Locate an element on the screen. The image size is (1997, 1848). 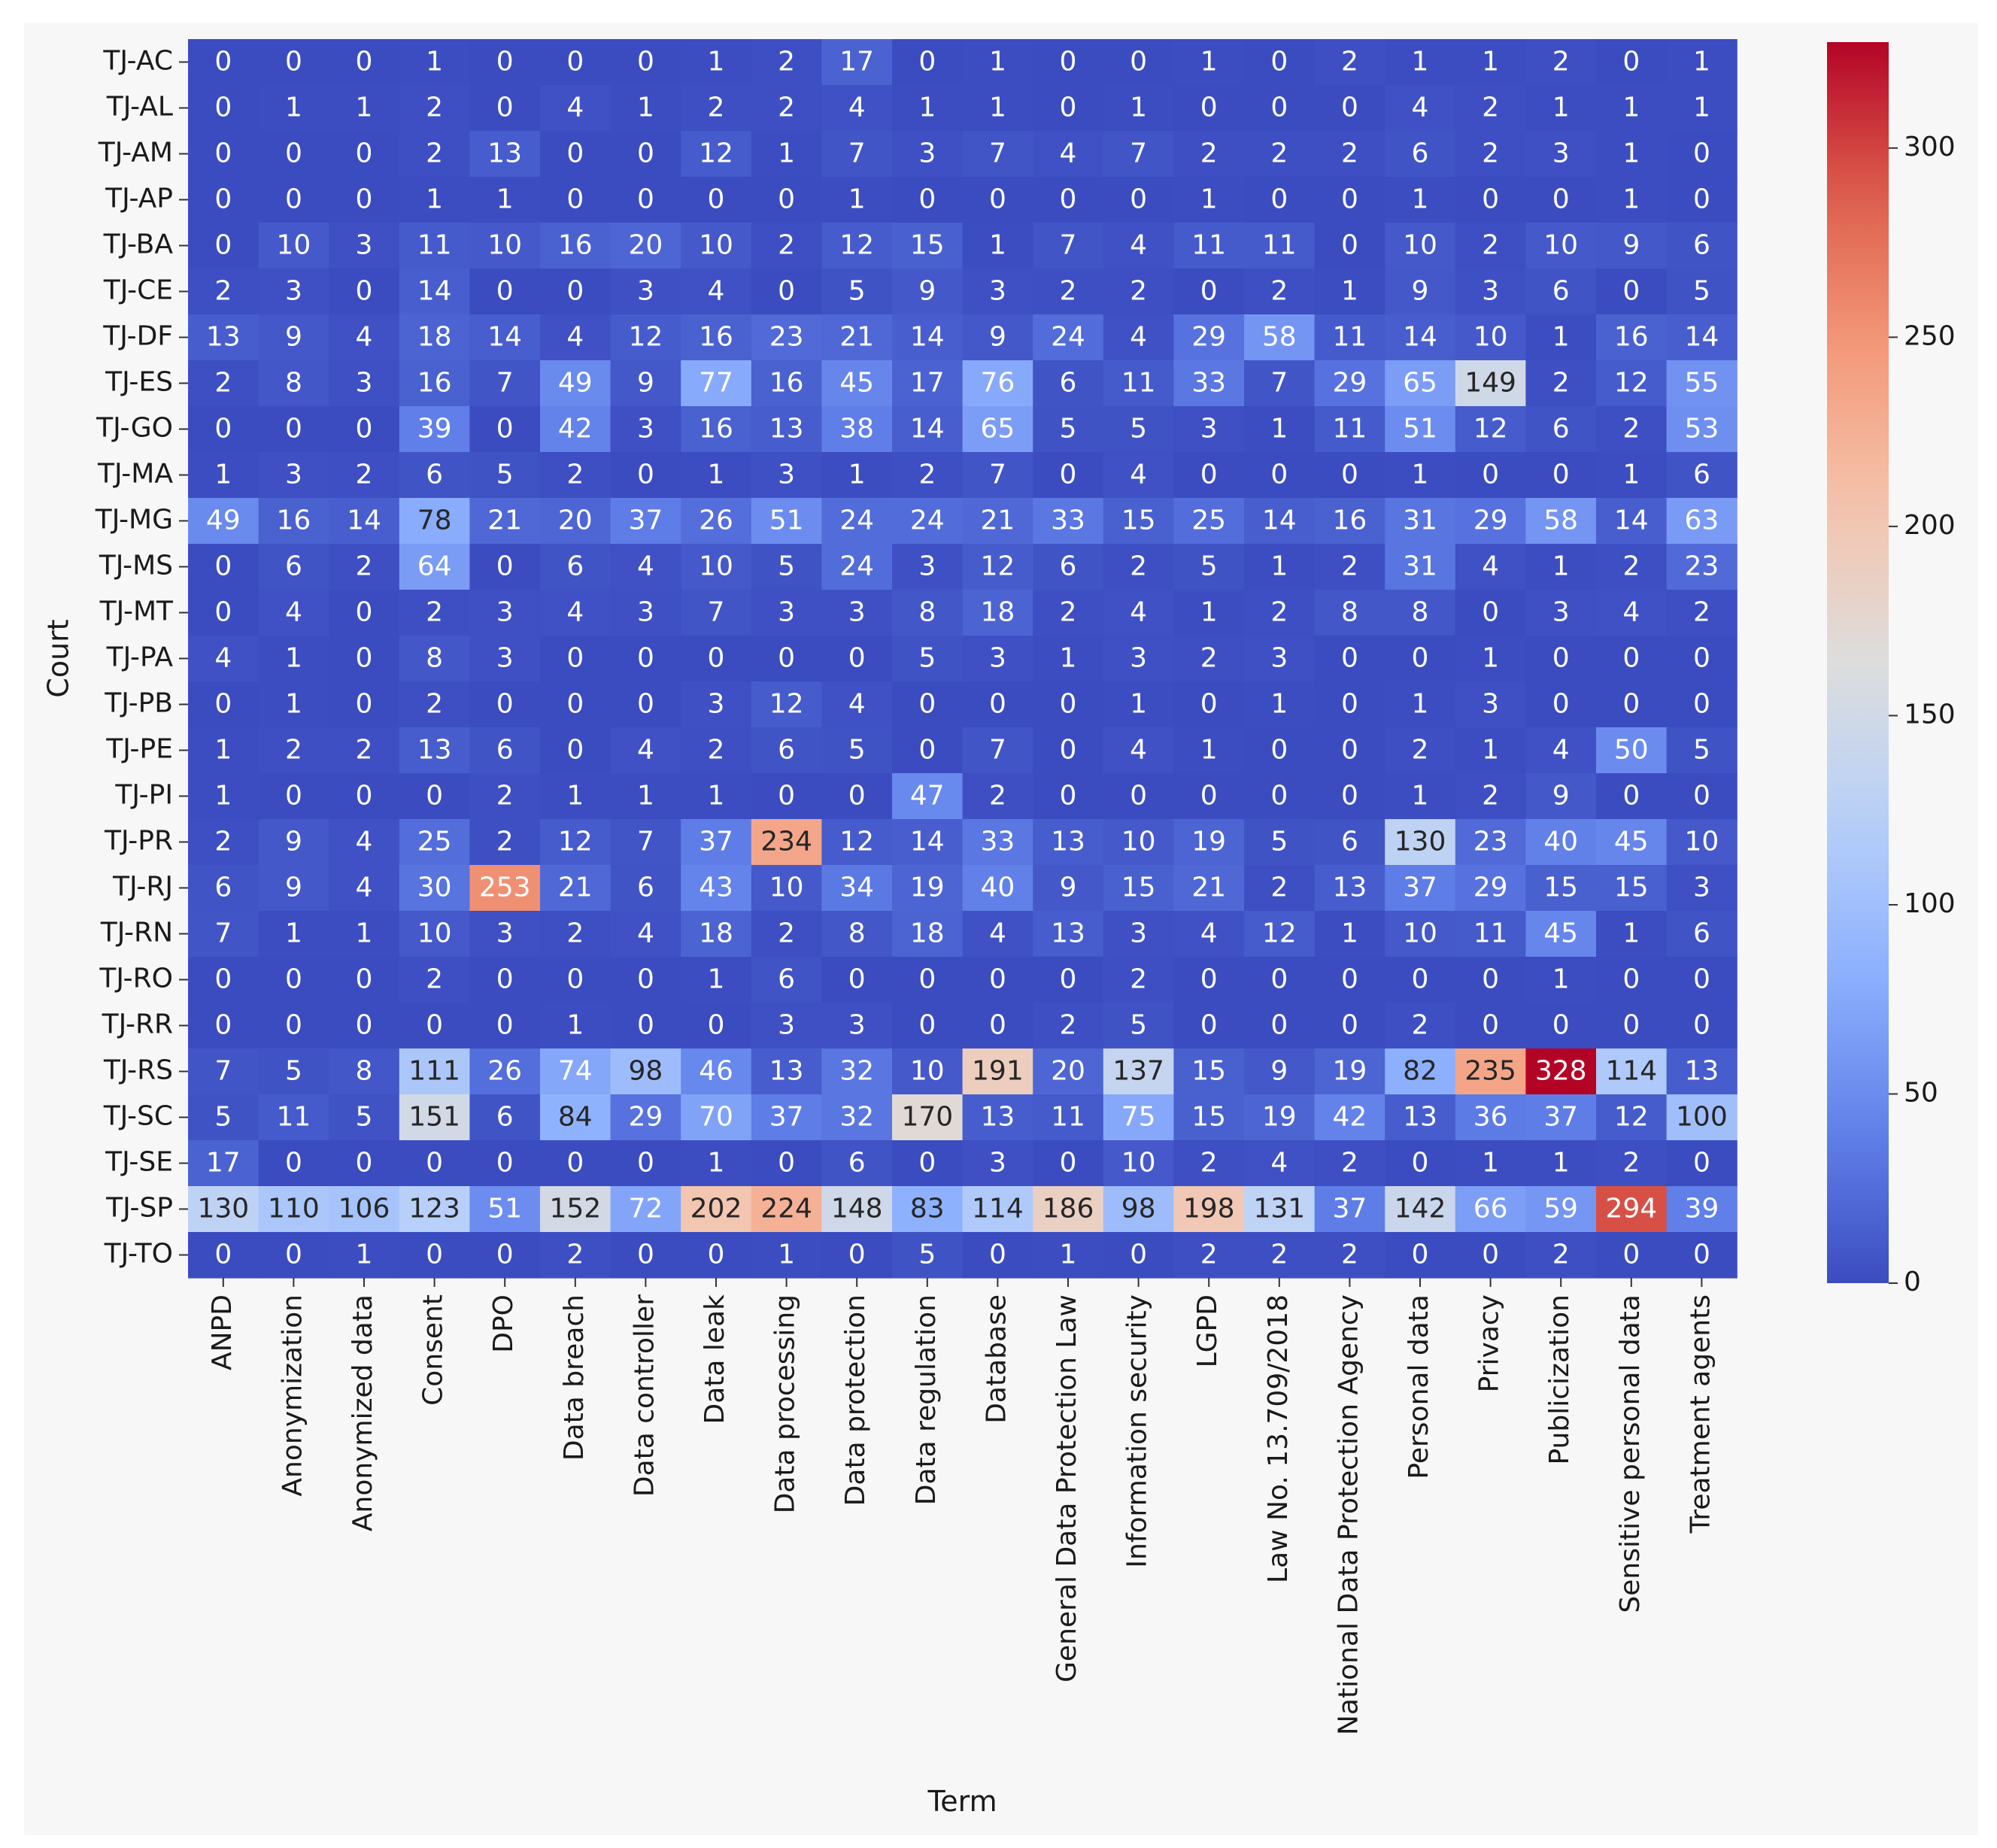
cell-value-label: 130 is located at coordinates (1420, 842).